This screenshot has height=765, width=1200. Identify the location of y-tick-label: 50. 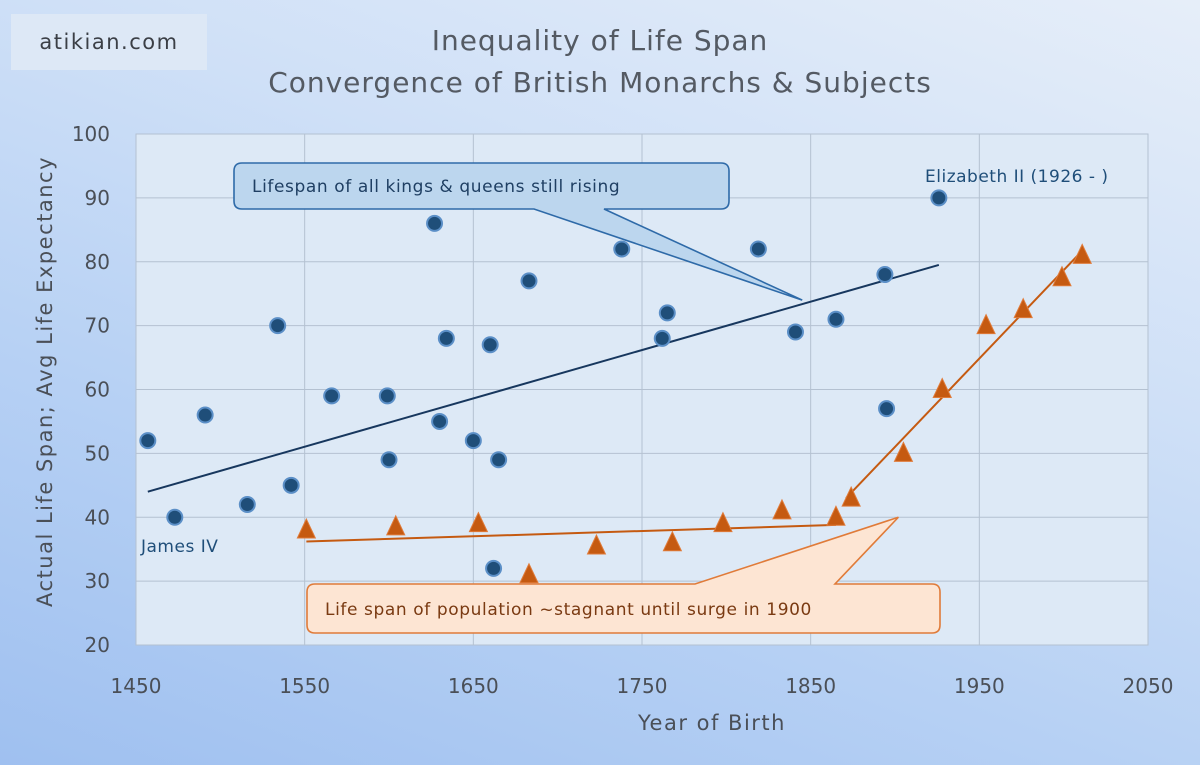
(97, 453).